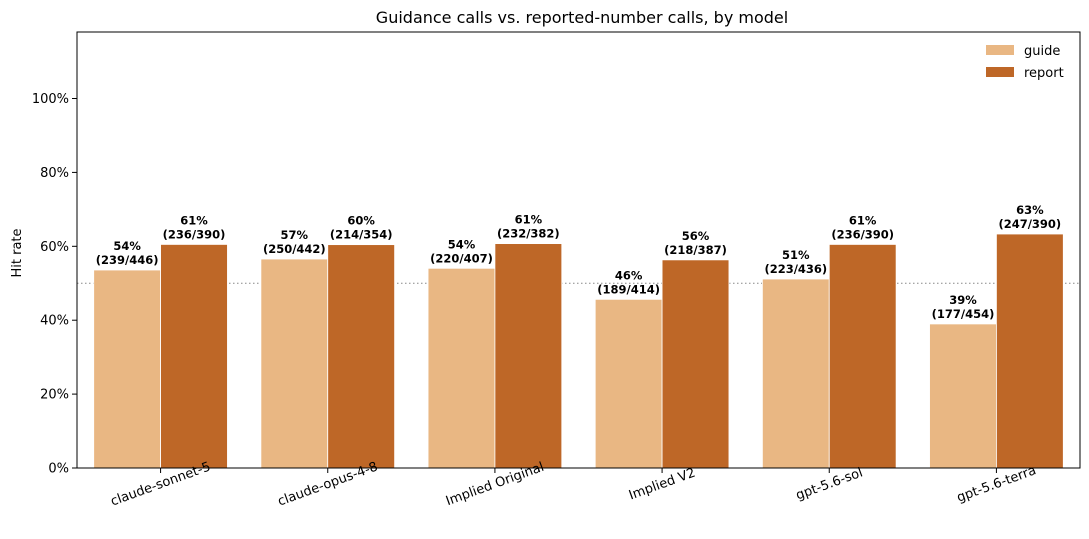 The height and width of the screenshot is (539, 1089). I want to click on bar-count-label: (220/407), so click(461, 258).